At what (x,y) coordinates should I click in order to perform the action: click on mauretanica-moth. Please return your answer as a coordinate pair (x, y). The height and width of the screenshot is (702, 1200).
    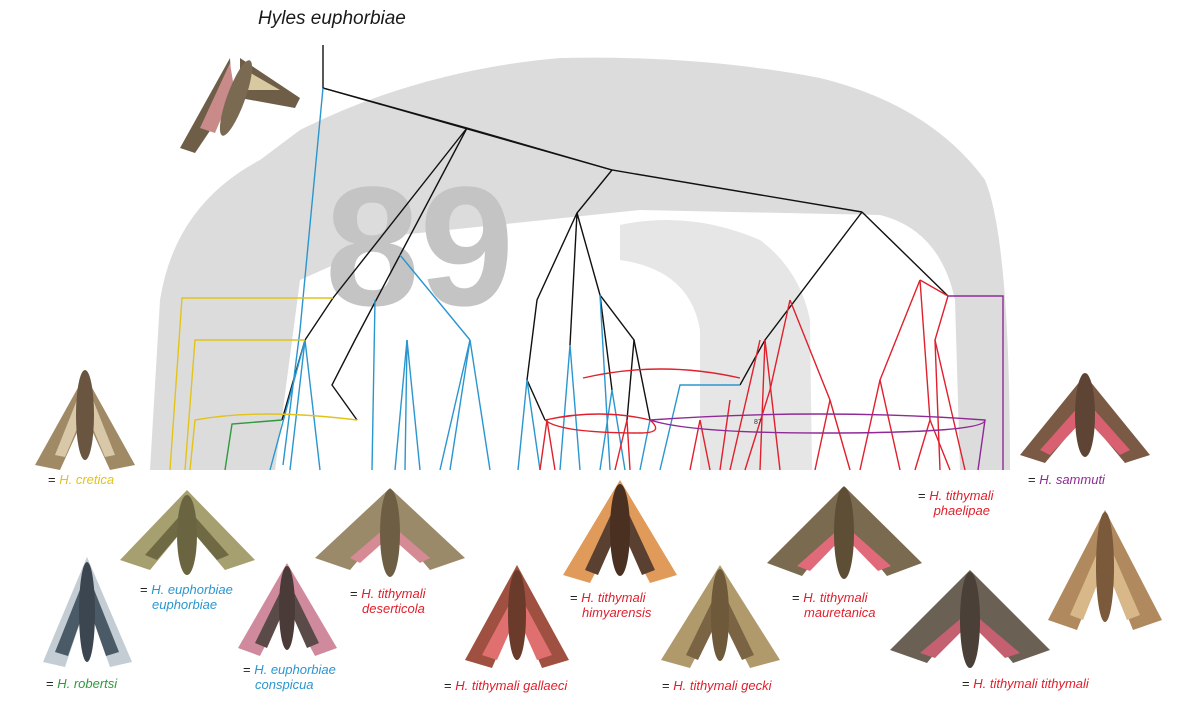
    Looking at the image, I should click on (844, 532).